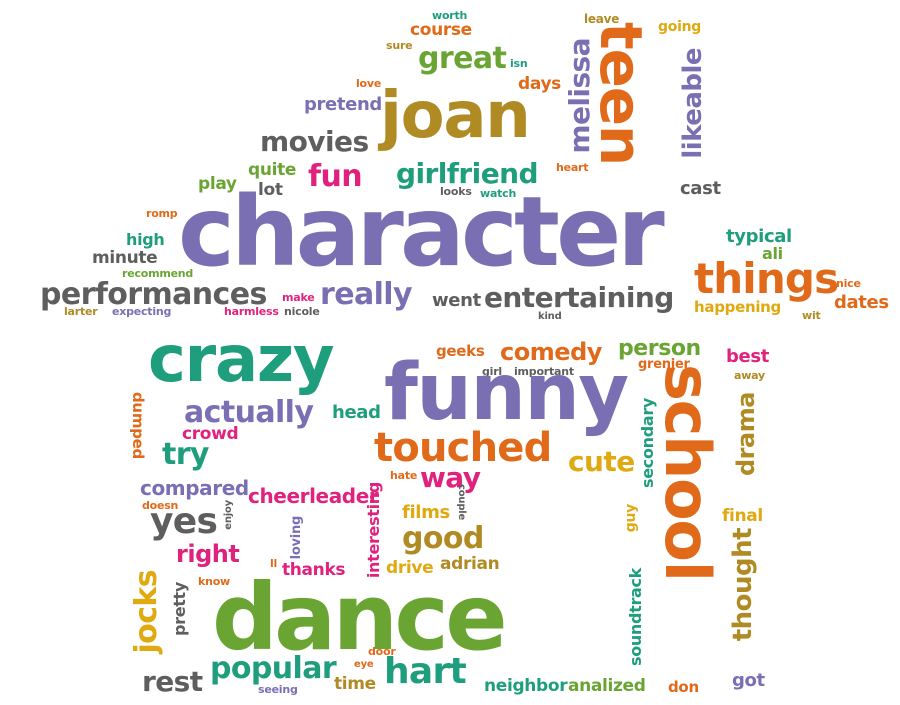  I want to click on word-going: going, so click(680, 27).